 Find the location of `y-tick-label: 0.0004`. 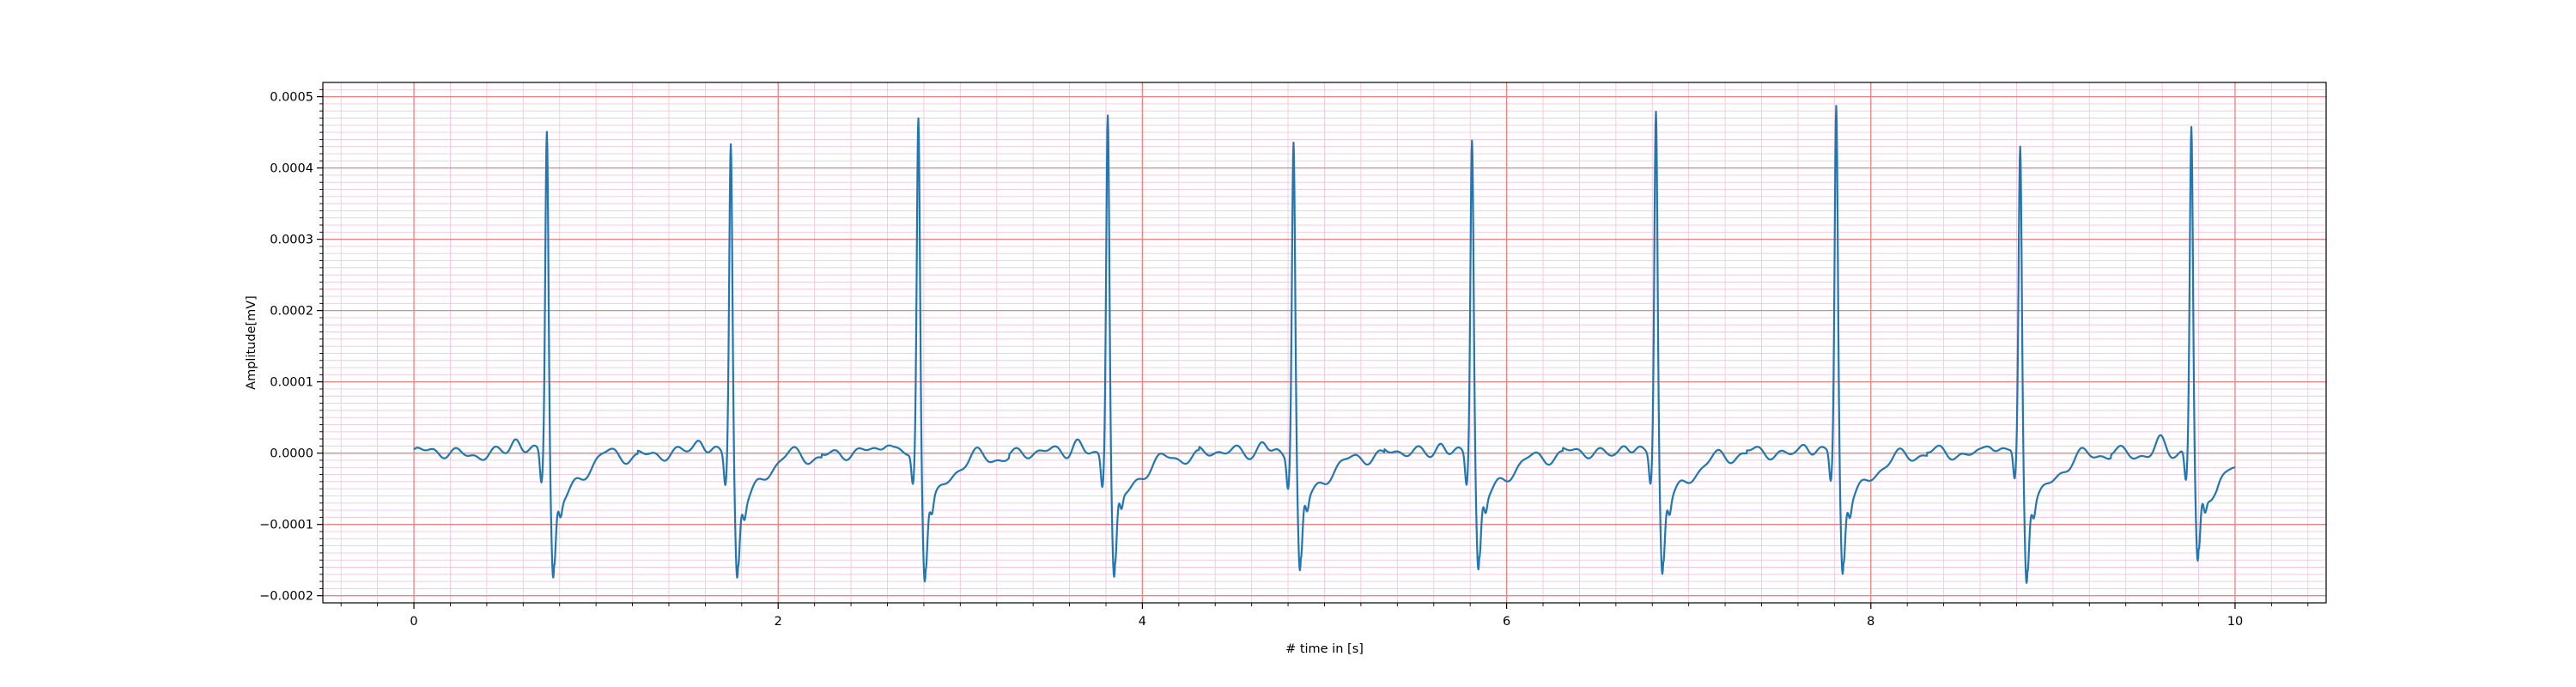

y-tick-label: 0.0004 is located at coordinates (291, 169).